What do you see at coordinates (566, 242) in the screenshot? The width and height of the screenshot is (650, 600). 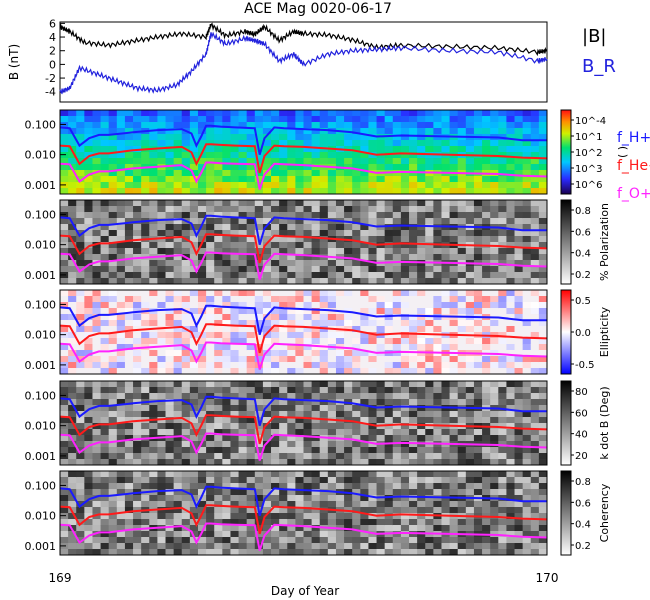 I see `colorbar` at bounding box center [566, 242].